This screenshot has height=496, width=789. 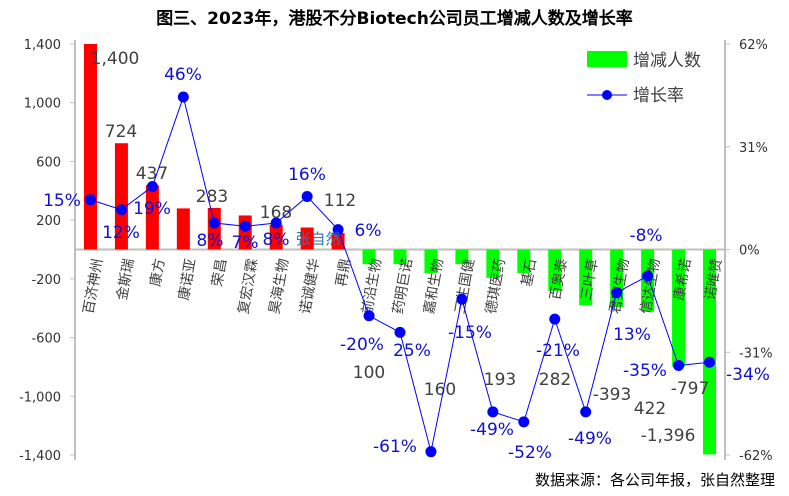 What do you see at coordinates (400, 257) in the screenshot?
I see `bar-药明巨诺` at bounding box center [400, 257].